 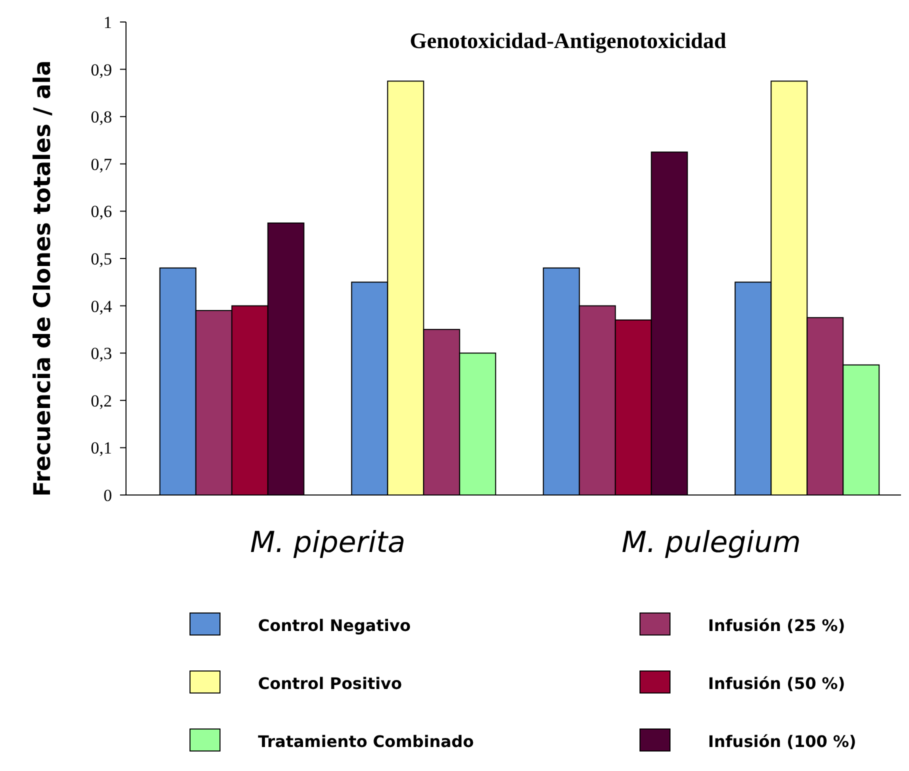 What do you see at coordinates (777, 683) in the screenshot?
I see `legend-label: Infusión (50 %)` at bounding box center [777, 683].